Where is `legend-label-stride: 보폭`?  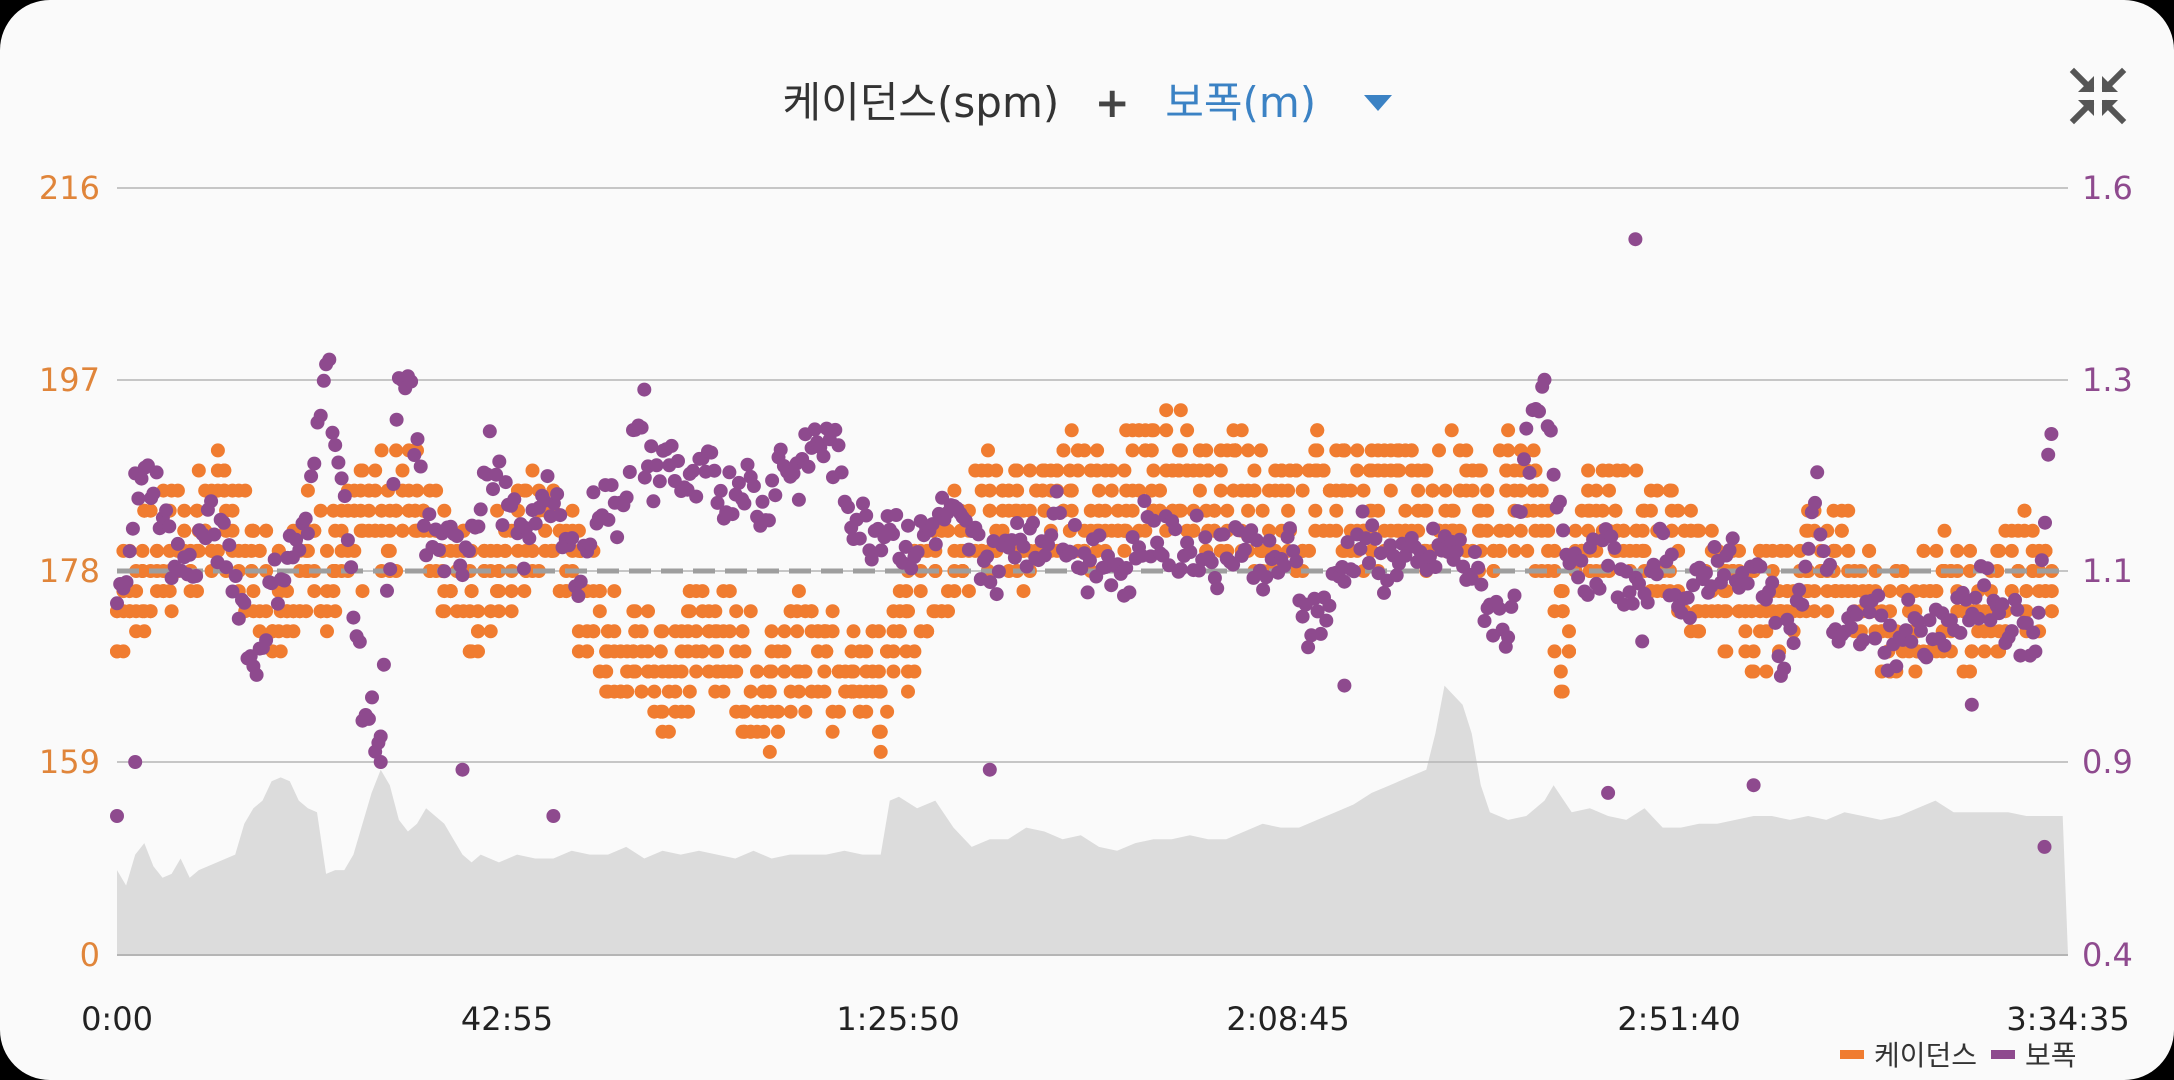 legend-label-stride: 보폭 is located at coordinates (2051, 1055).